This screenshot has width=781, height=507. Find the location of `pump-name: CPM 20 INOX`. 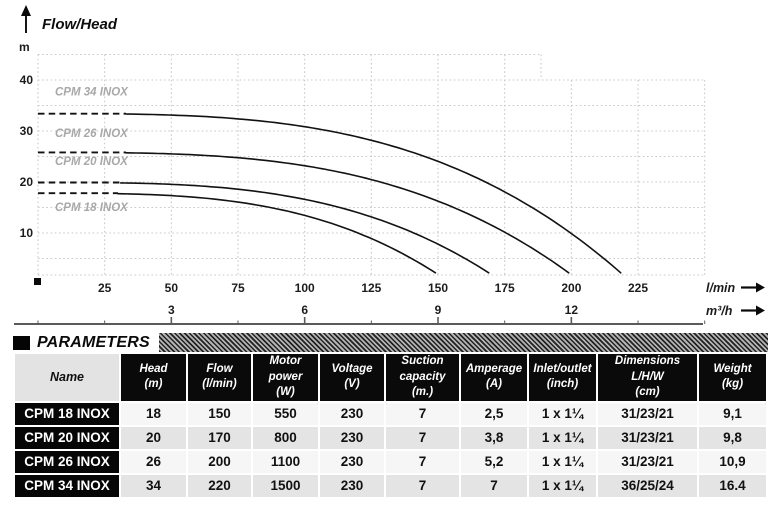

pump-name: CPM 20 INOX is located at coordinates (67, 437).